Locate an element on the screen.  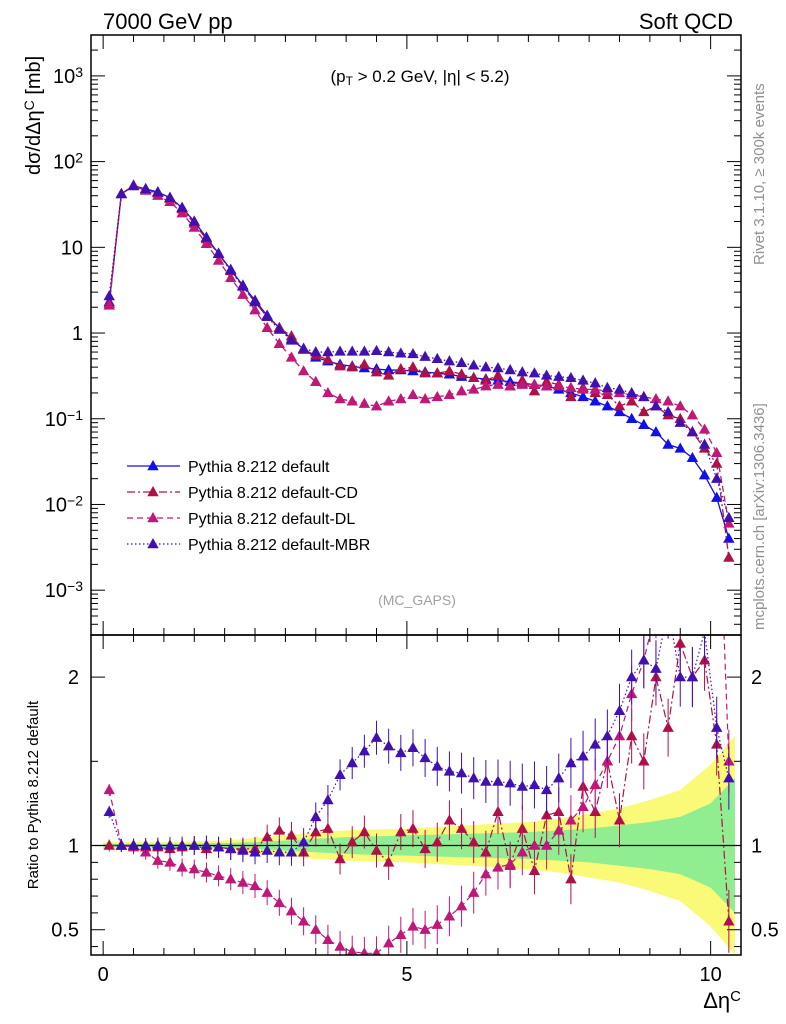
x-axis-label: ΔηC is located at coordinates (722, 1000).